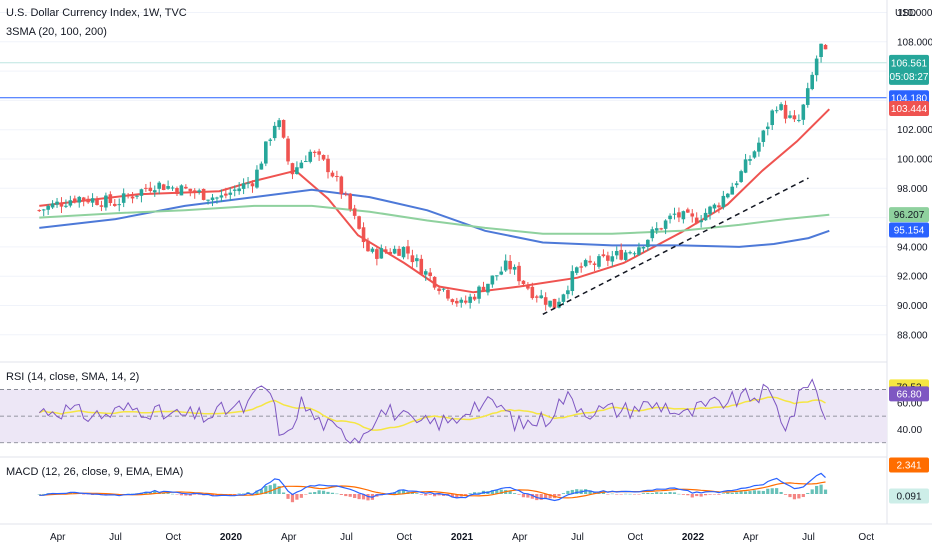 This screenshot has width=932, height=550. I want to click on price-tick-label: 102.000, so click(914, 130).